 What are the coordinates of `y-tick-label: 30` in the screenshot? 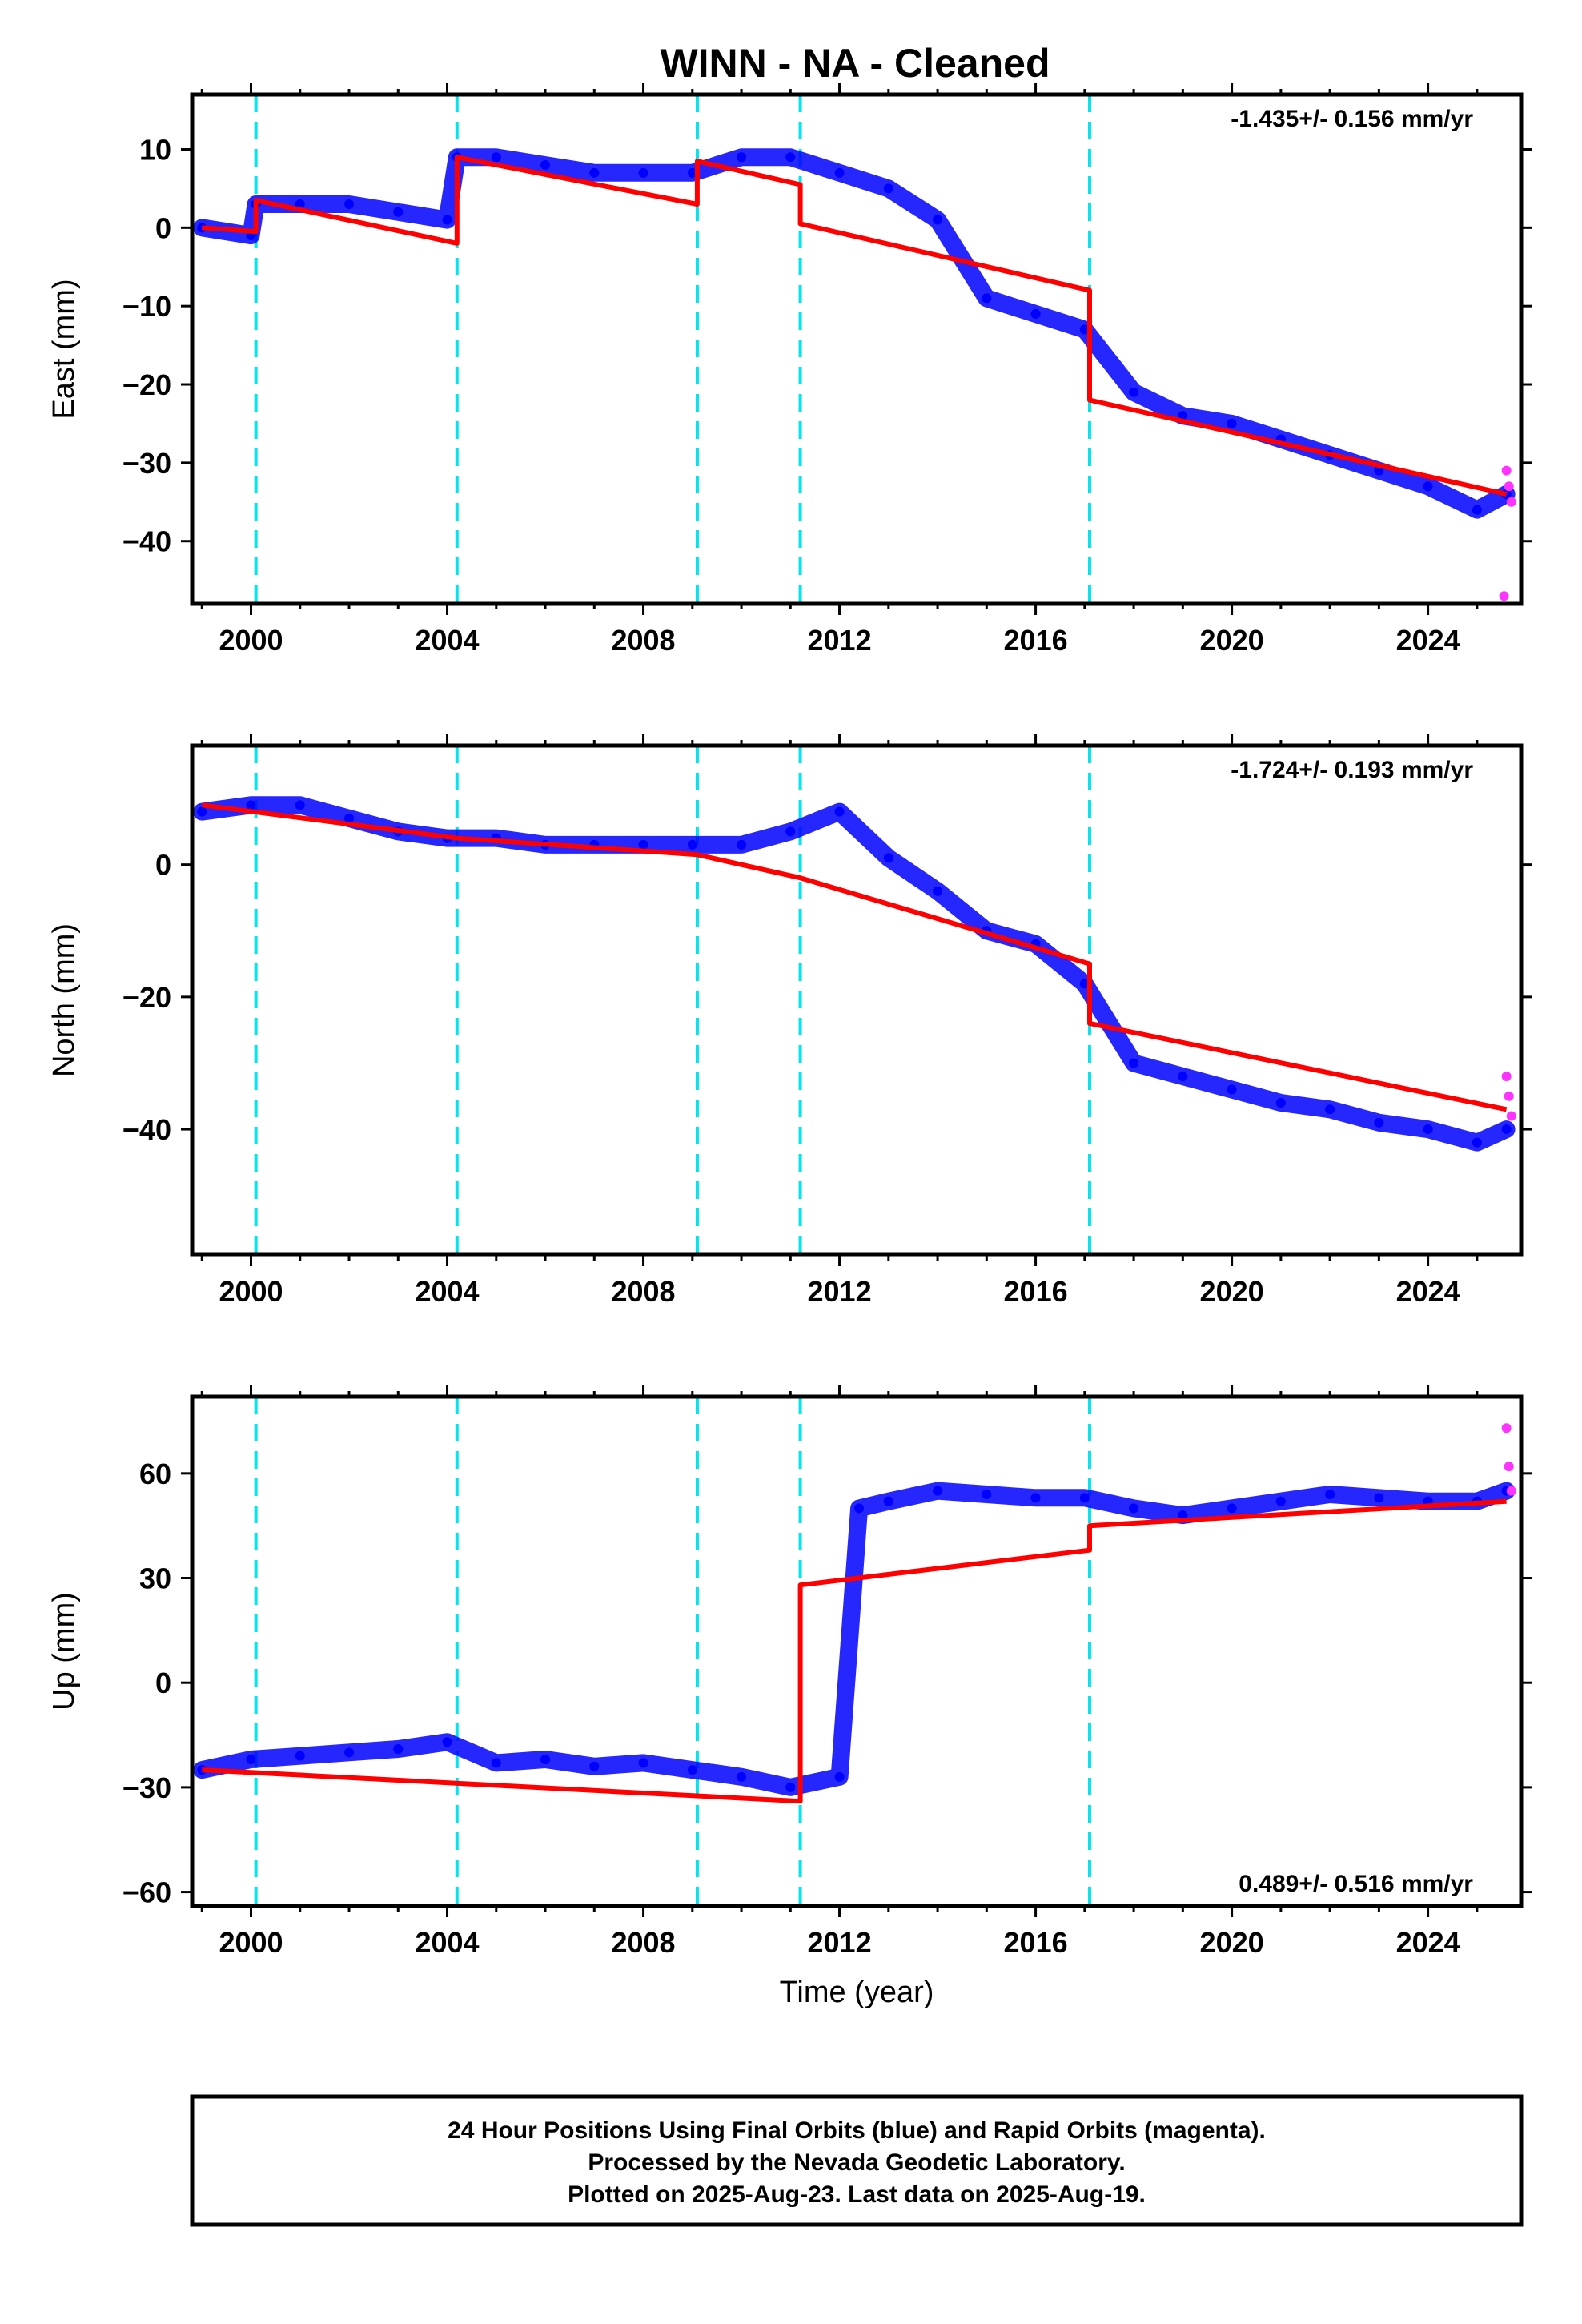 It's located at (155, 1578).